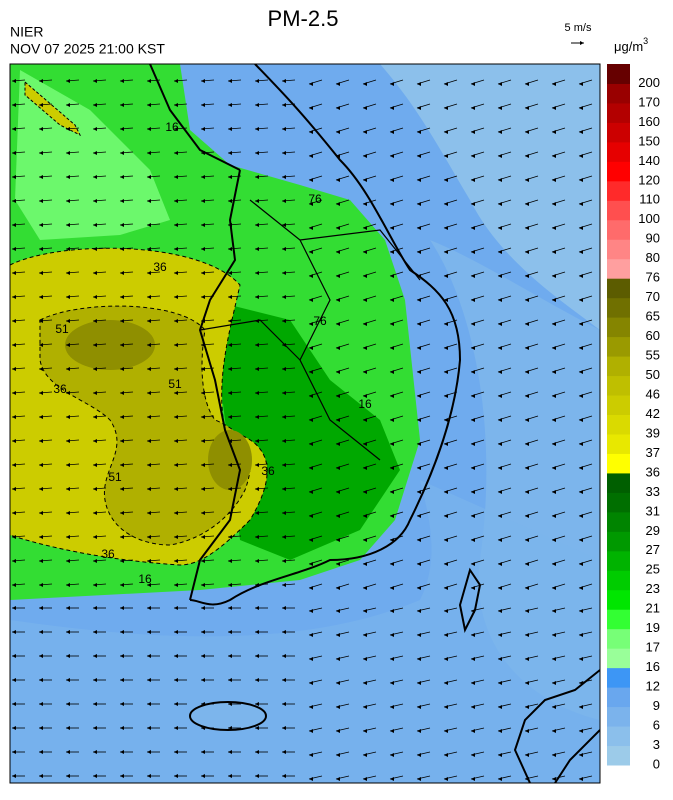  What do you see at coordinates (268, 471) in the screenshot?
I see `contour-label: 36` at bounding box center [268, 471].